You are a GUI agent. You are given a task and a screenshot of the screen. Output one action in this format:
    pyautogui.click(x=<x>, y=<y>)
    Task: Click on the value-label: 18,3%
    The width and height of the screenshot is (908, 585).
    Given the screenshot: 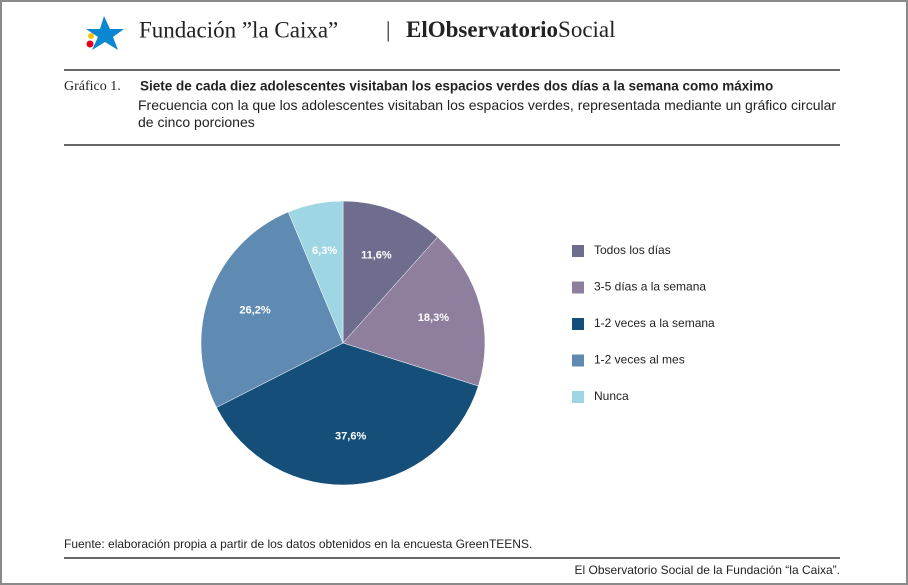 What is the action you would take?
    pyautogui.click(x=433, y=318)
    